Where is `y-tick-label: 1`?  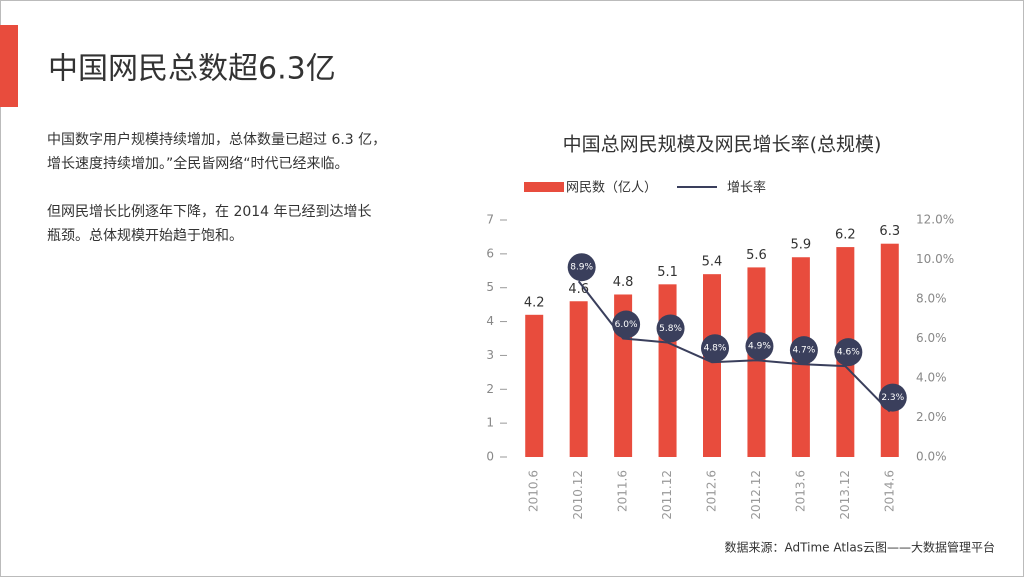
y-tick-label: 1 is located at coordinates (490, 423).